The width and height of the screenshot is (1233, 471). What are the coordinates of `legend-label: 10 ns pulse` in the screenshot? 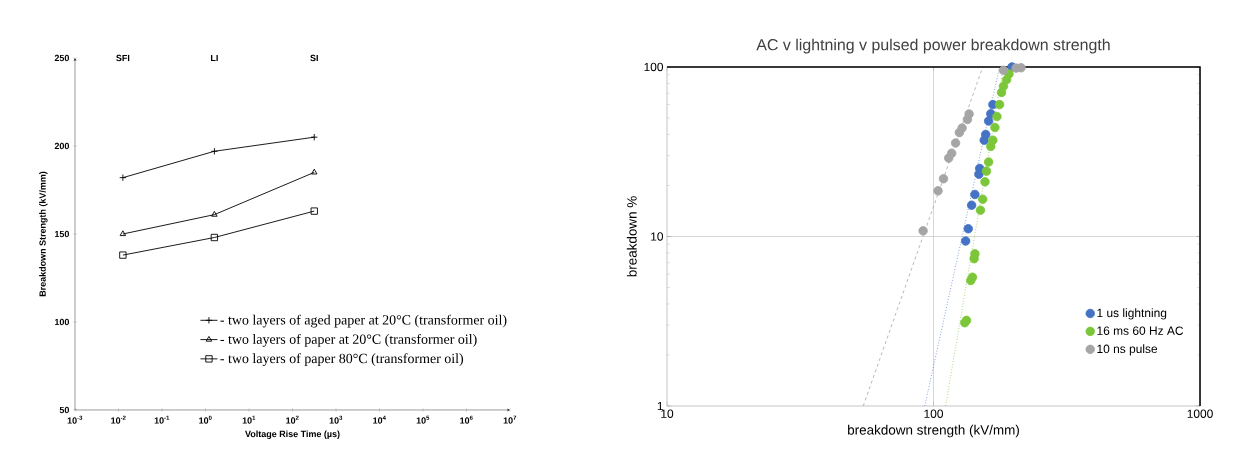 It's located at (1127, 350).